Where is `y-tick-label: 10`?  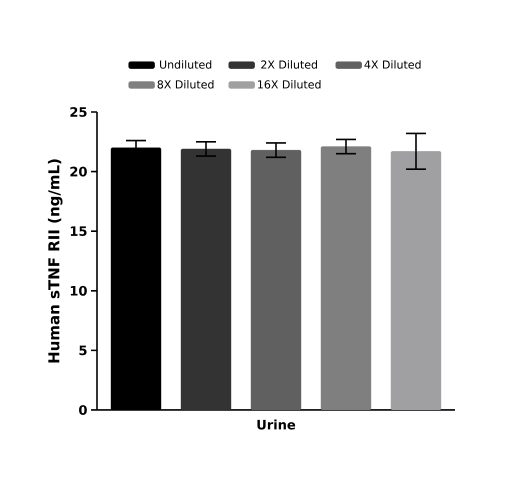 y-tick-label: 10 is located at coordinates (78, 291).